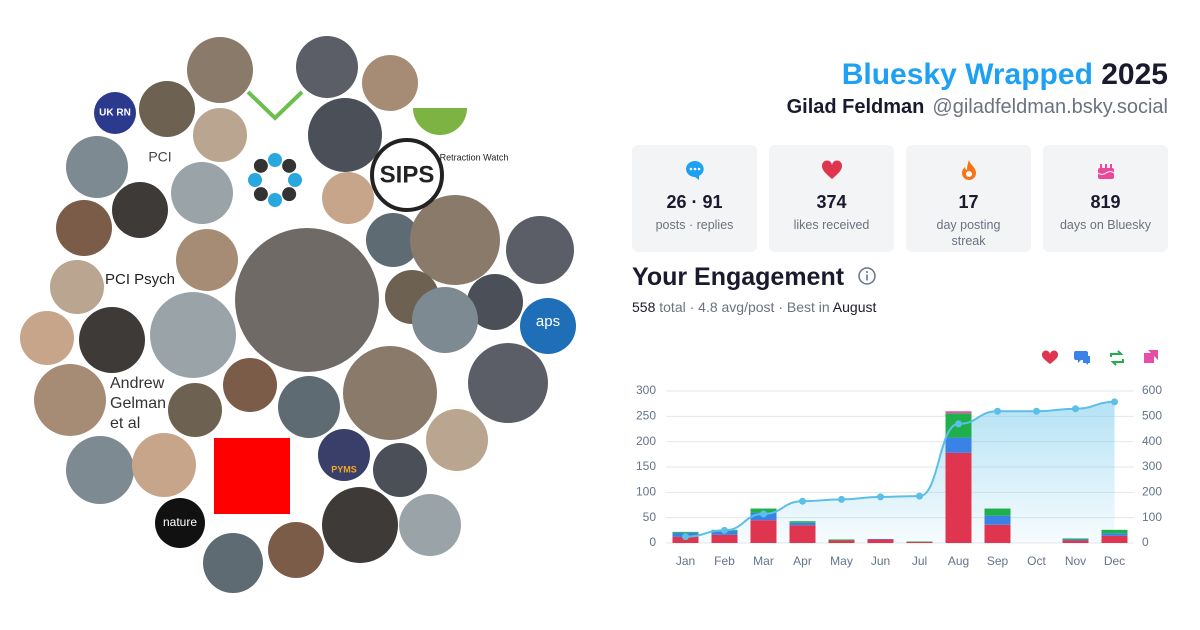 This screenshot has height=630, width=1200. What do you see at coordinates (1152, 492) in the screenshot?
I see `y2-tick-label: 200` at bounding box center [1152, 492].